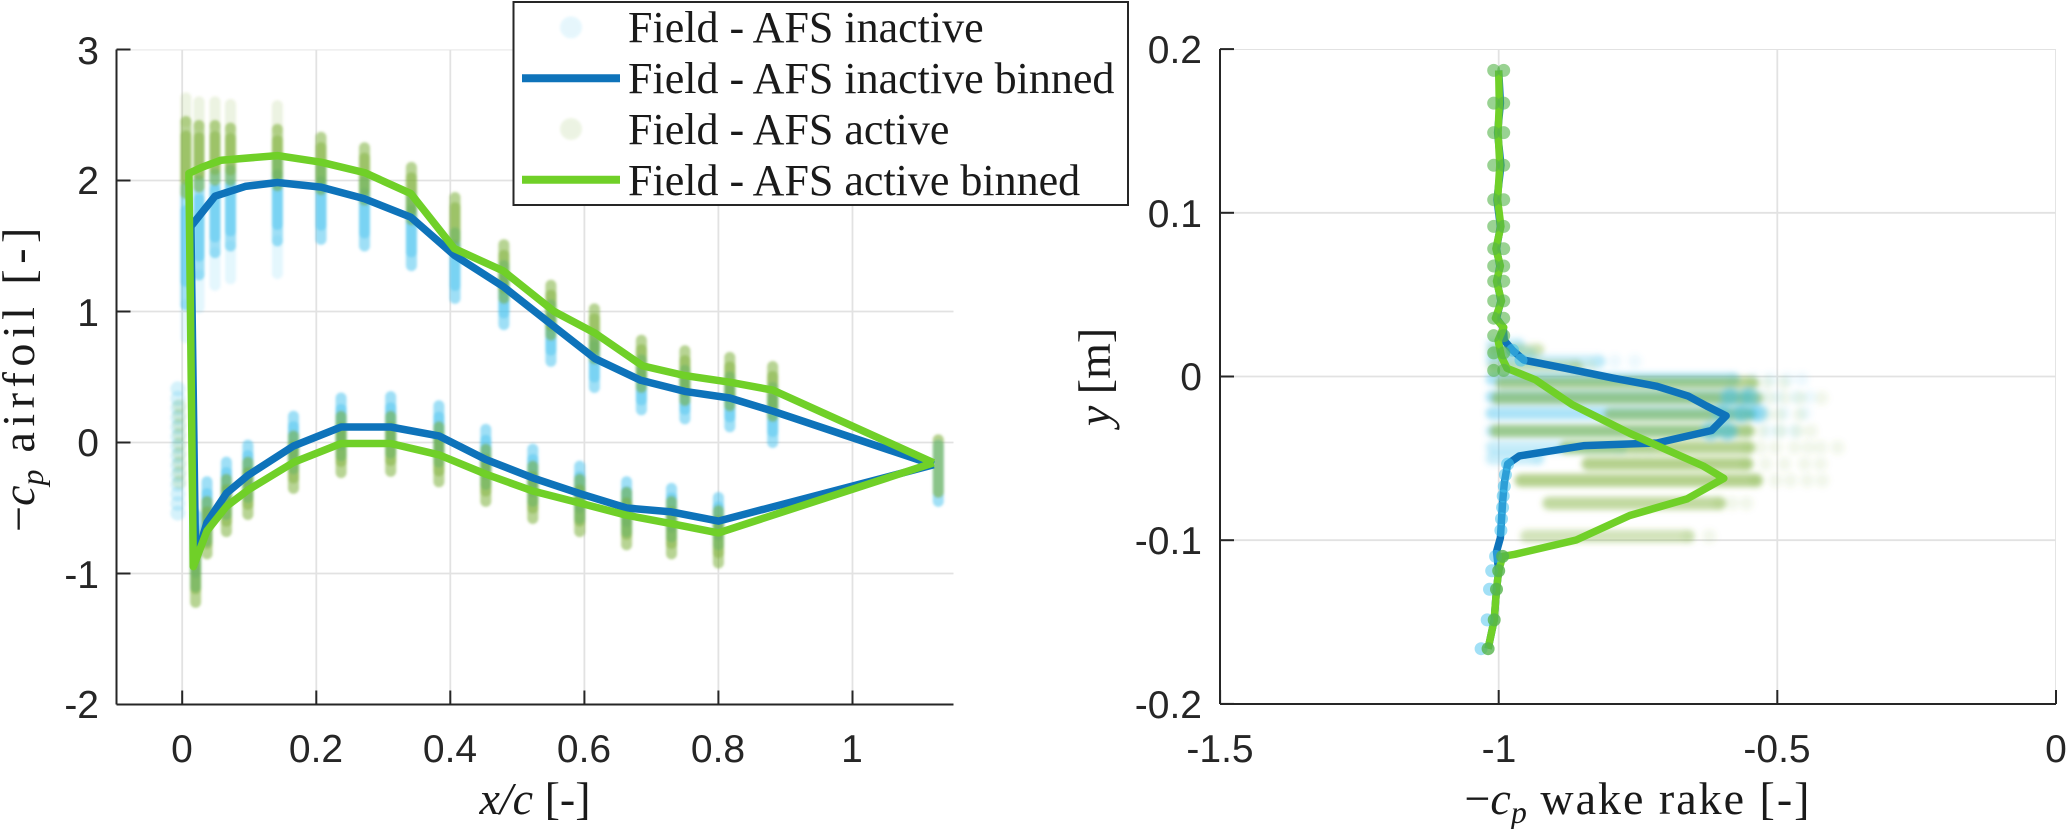 The width and height of the screenshot is (2067, 834). What do you see at coordinates (1168, 705) in the screenshot?
I see `svg-text: -0.2` at bounding box center [1168, 705].